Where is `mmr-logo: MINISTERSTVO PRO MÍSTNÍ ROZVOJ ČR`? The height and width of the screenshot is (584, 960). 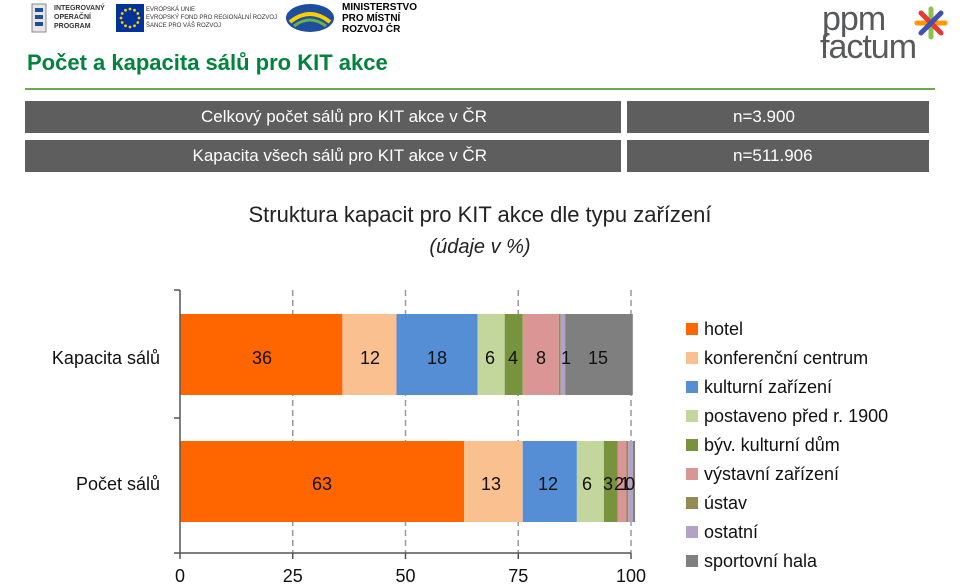 mmr-logo: MINISTERSTVO PRO MÍSTNÍ ROZVOJ ČR is located at coordinates (354, 19).